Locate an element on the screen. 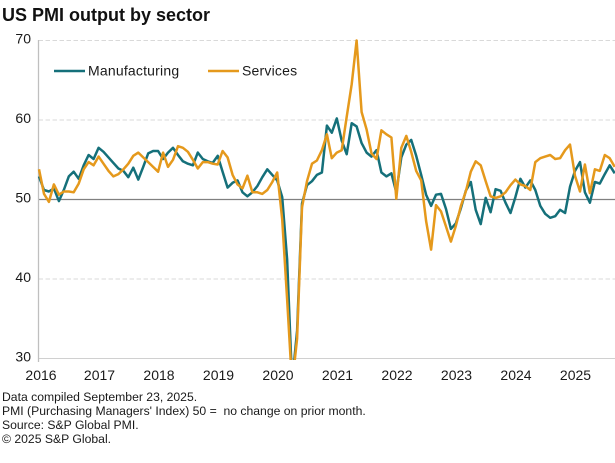 This screenshot has width=615, height=463. svg-text: 50 is located at coordinates (23, 198).